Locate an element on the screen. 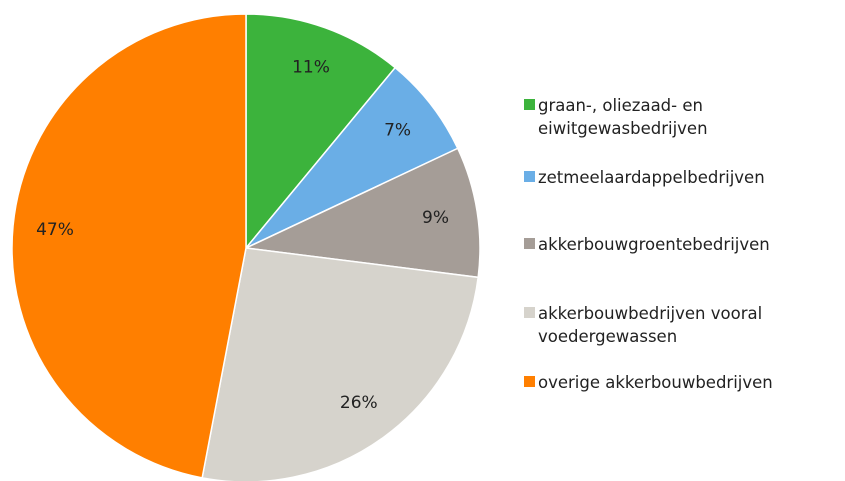 This screenshot has width=845, height=481. data-label: 47% is located at coordinates (55, 230).